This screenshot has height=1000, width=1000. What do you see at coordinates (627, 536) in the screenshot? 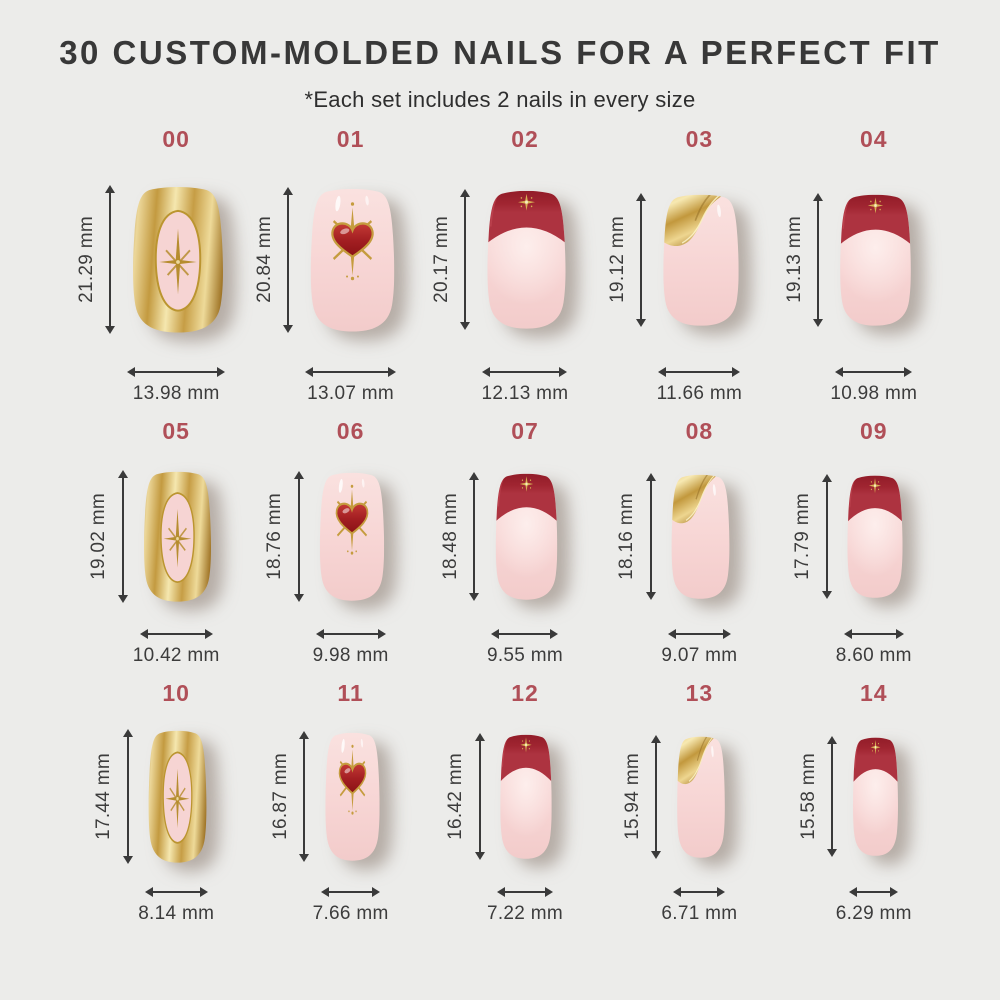
I see `nail-height-label: 18.16 mm` at bounding box center [627, 536].